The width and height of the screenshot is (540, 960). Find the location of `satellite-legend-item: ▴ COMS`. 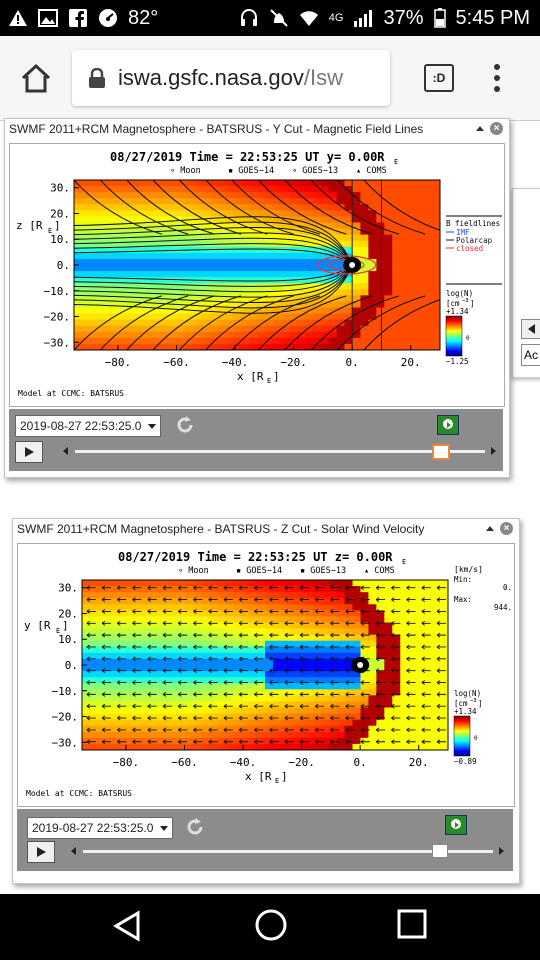

satellite-legend-item: ▴ COMS is located at coordinates (379, 571).